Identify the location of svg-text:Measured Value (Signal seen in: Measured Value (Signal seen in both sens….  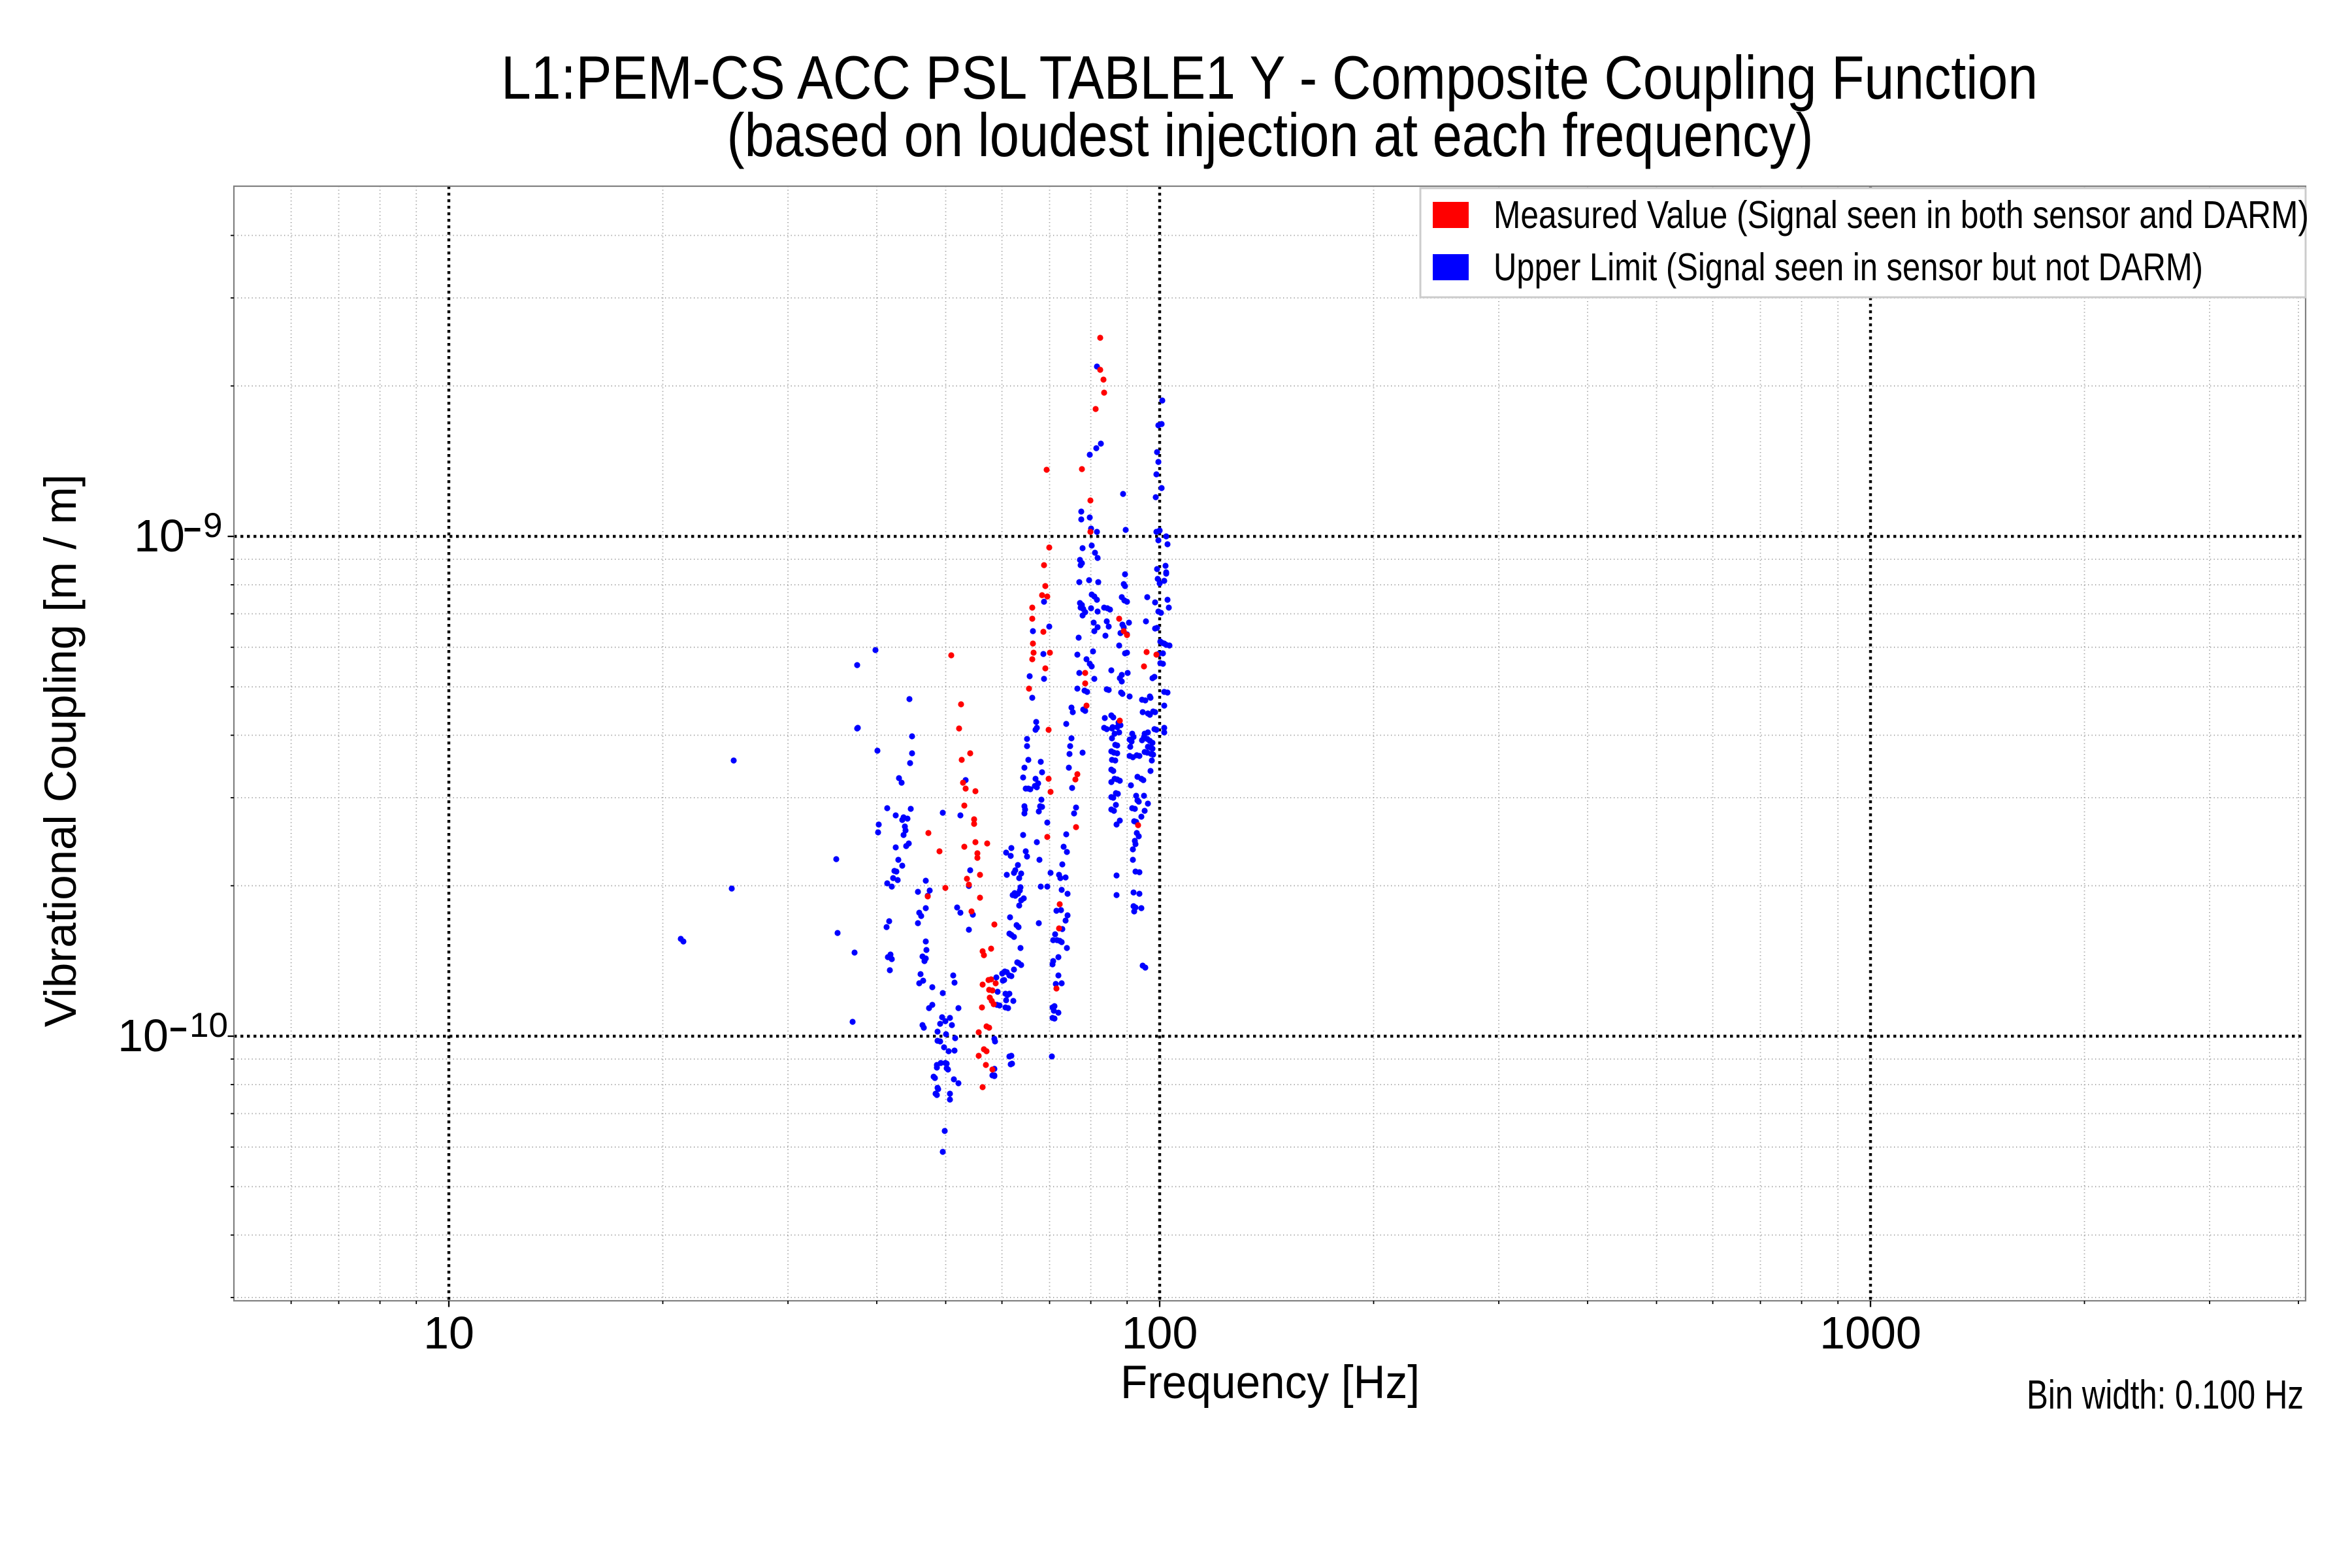
(1901, 215).